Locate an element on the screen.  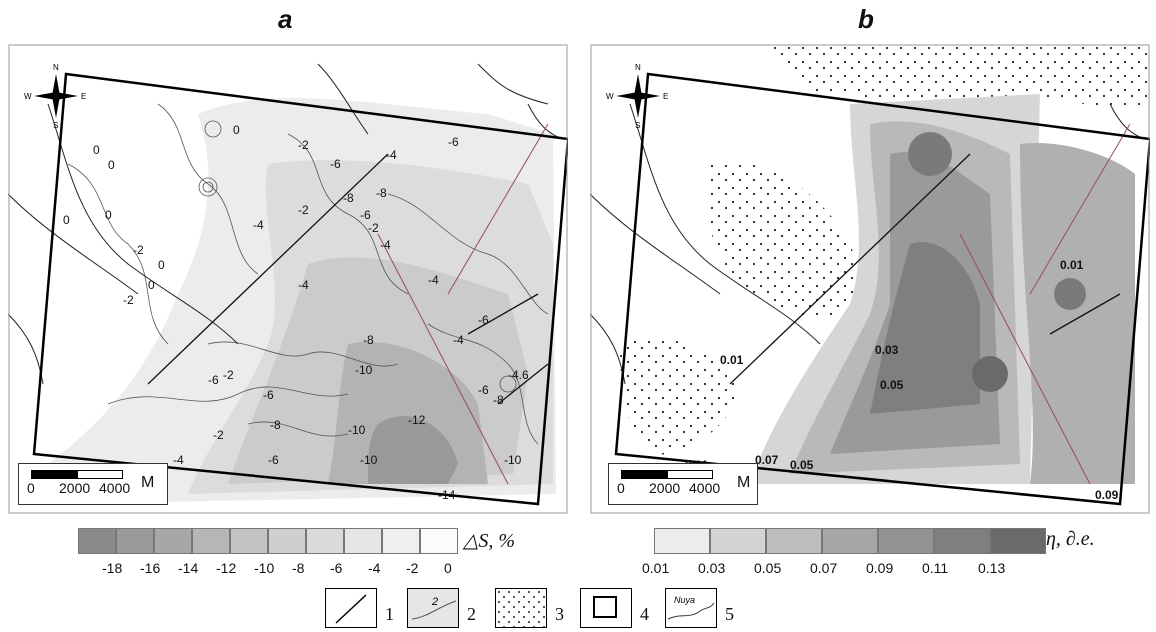
contour-label: 0.05 is located at coordinates (802, 465).